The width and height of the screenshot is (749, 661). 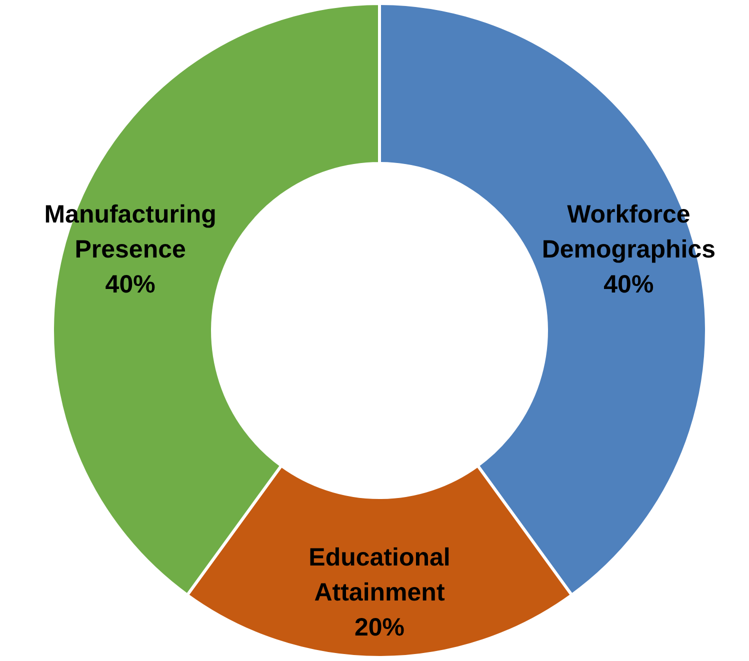 I want to click on data-label: 20%, so click(x=379, y=628).